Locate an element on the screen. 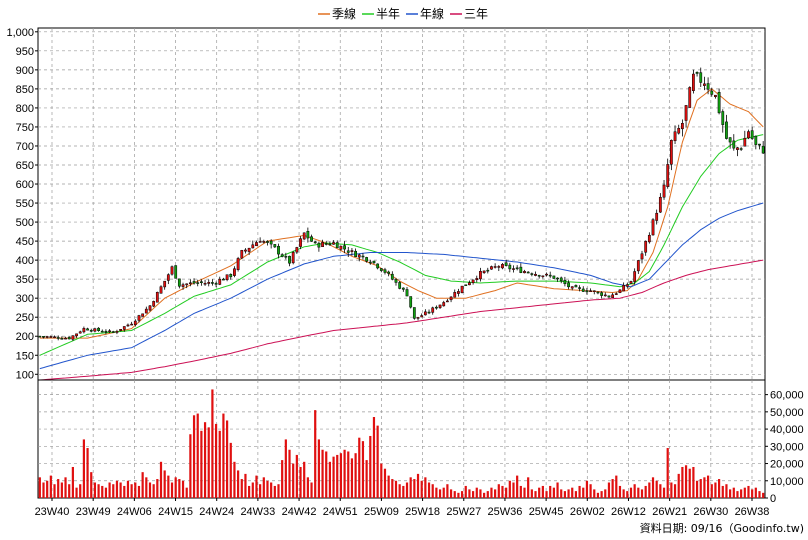 This screenshot has width=808, height=540. x-tick-label: 25W09 is located at coordinates (381, 512).